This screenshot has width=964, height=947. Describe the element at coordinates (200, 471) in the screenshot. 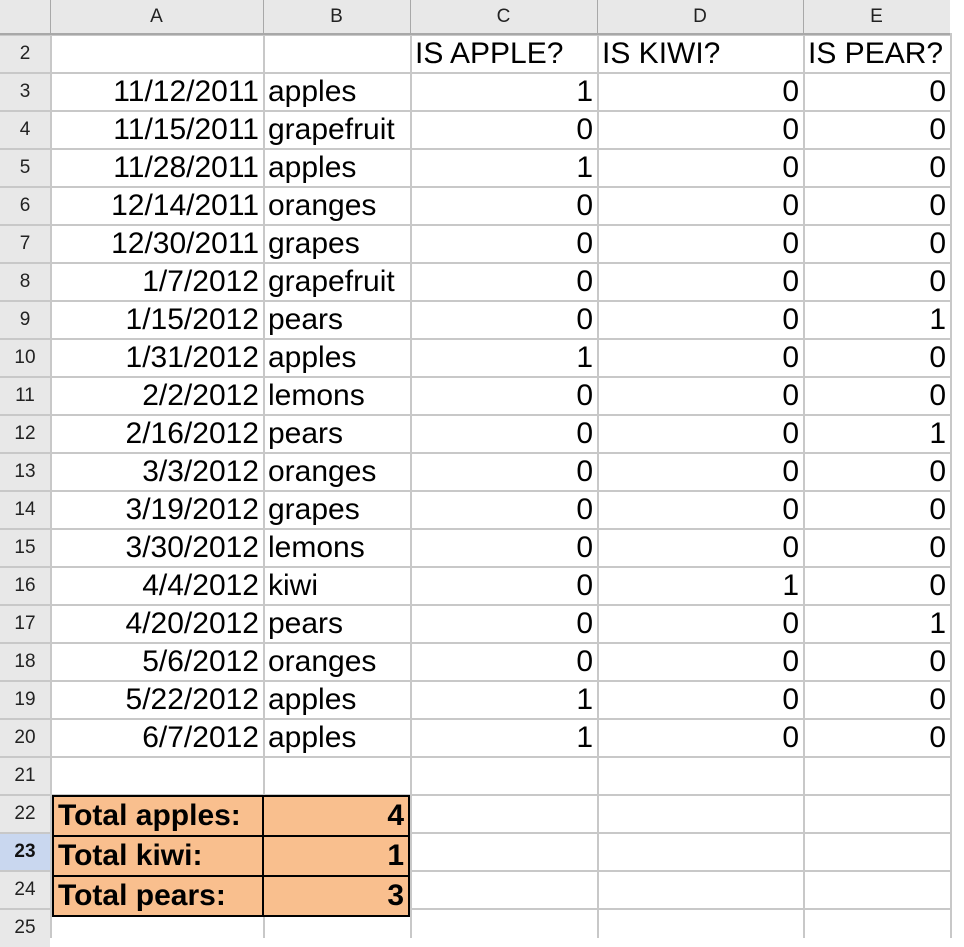

I see `date-cell: 3/3/2012` at that location.